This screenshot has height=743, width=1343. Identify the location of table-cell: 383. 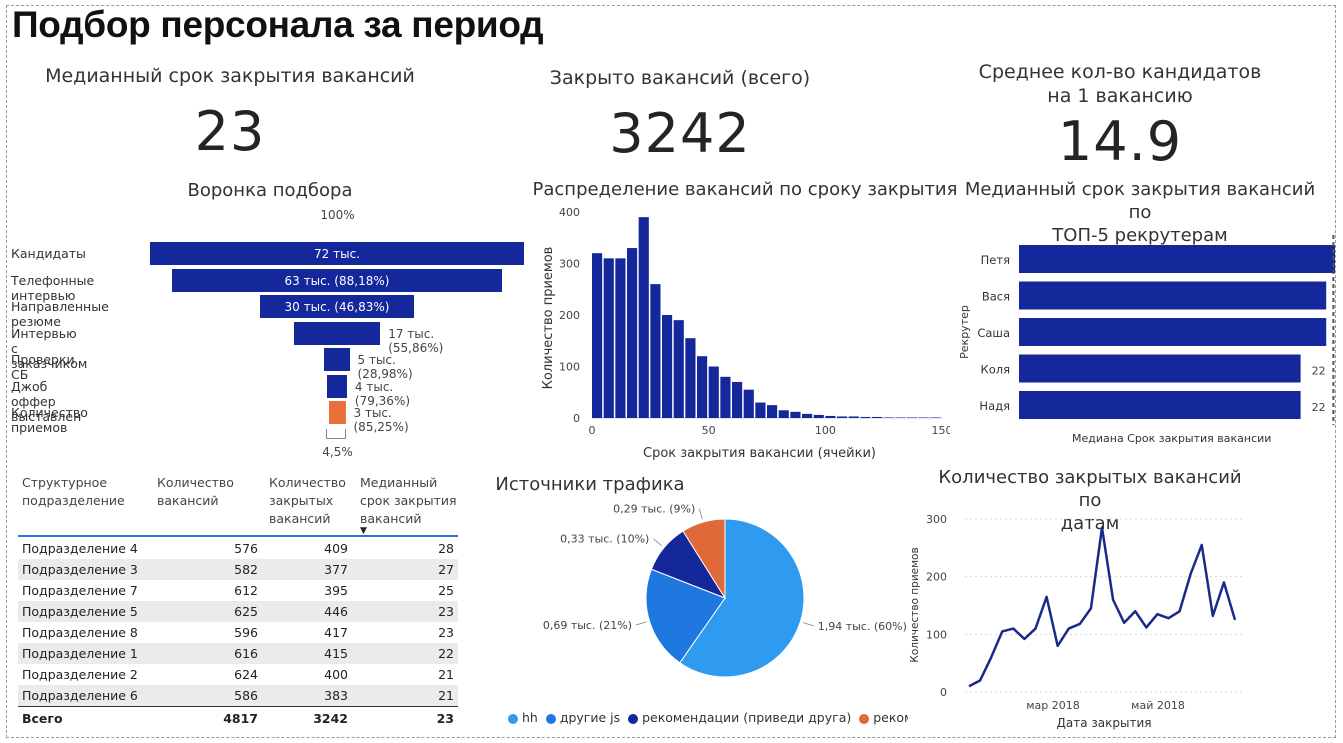
(336, 695).